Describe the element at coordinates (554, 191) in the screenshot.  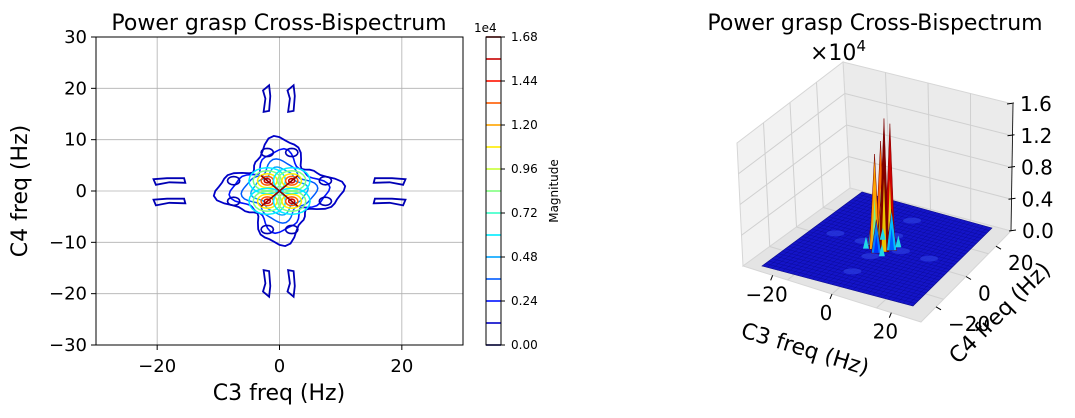
I see `colorbar-label: Magnitude` at that location.